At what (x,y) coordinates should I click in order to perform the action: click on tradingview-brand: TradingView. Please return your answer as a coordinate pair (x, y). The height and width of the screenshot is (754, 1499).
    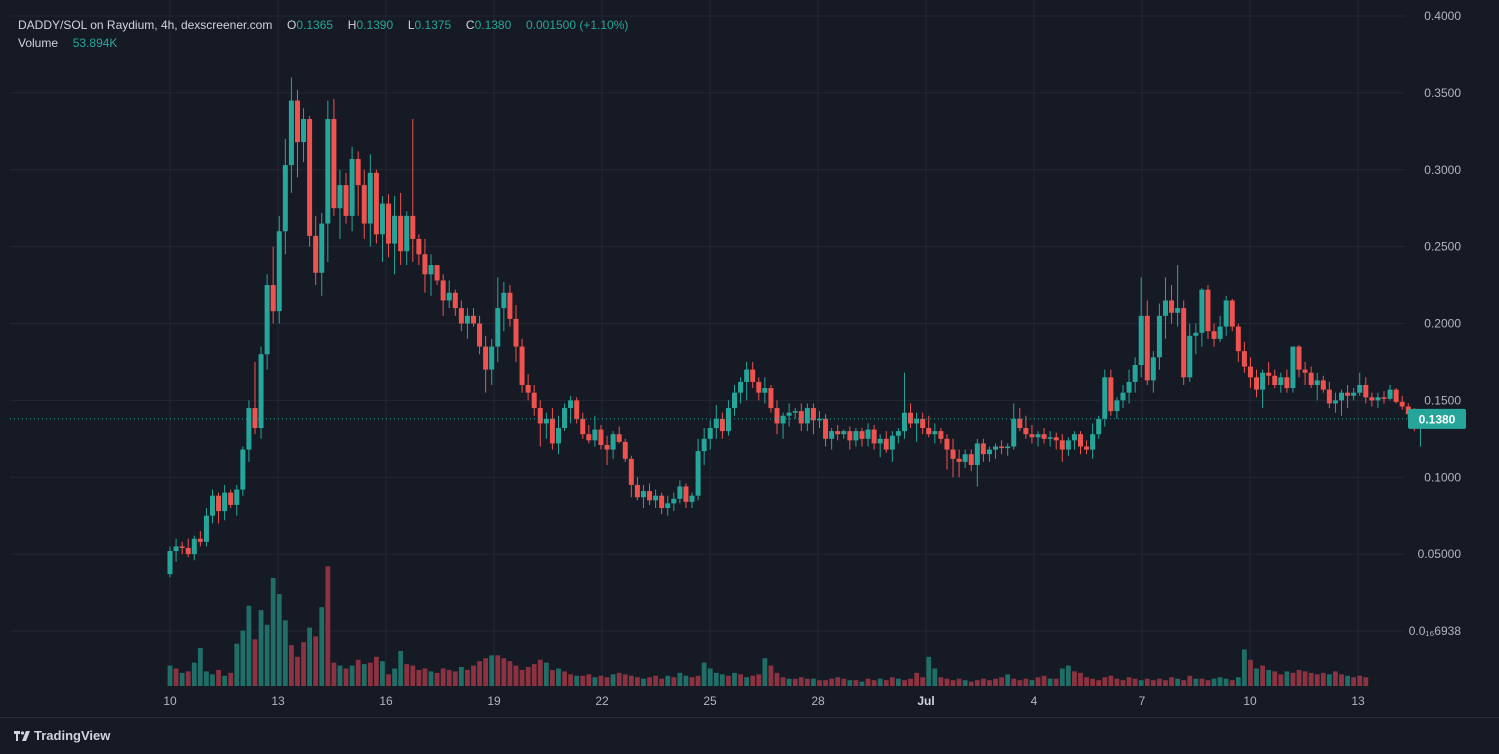
    Looking at the image, I should click on (62, 735).